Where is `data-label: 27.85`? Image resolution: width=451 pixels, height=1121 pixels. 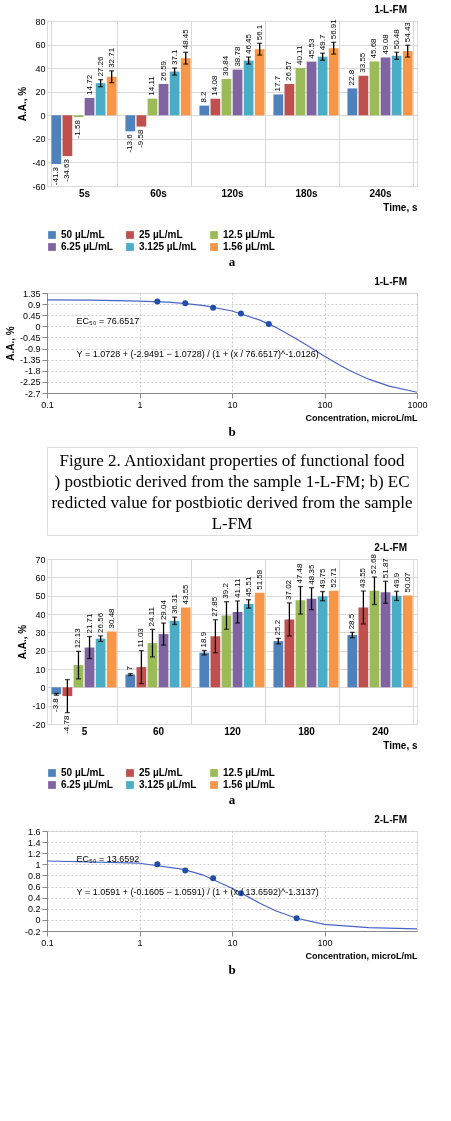
data-label: 27.85 is located at coordinates (215, 606).